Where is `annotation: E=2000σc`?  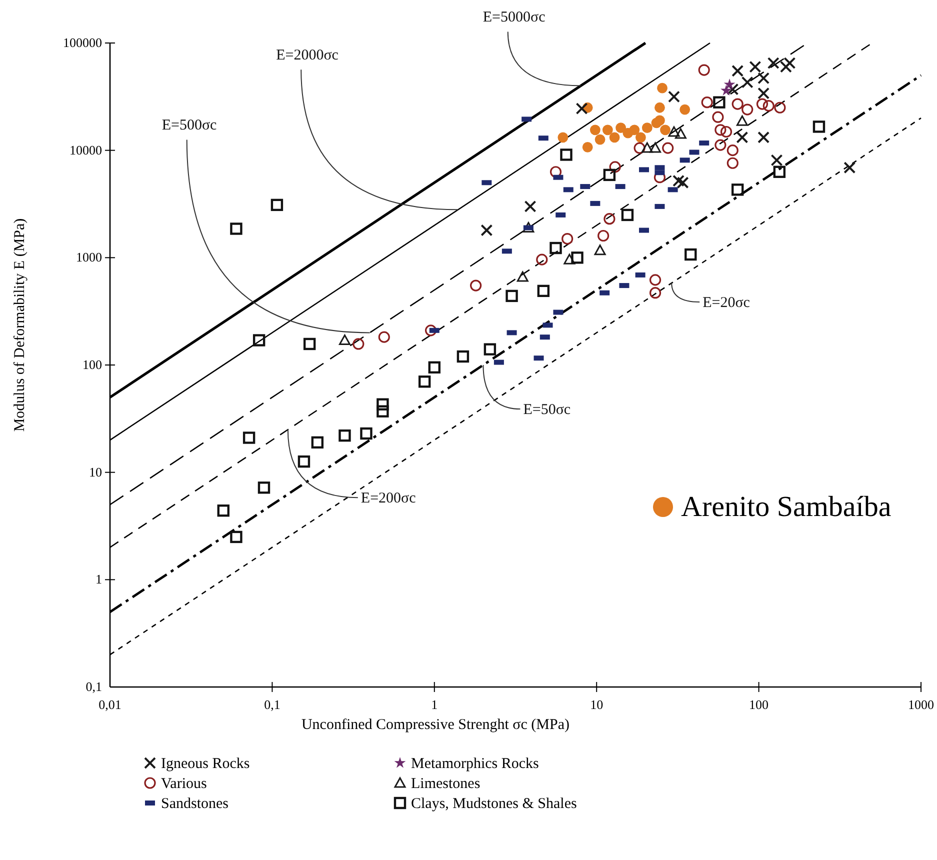 annotation: E=2000σc is located at coordinates (307, 56).